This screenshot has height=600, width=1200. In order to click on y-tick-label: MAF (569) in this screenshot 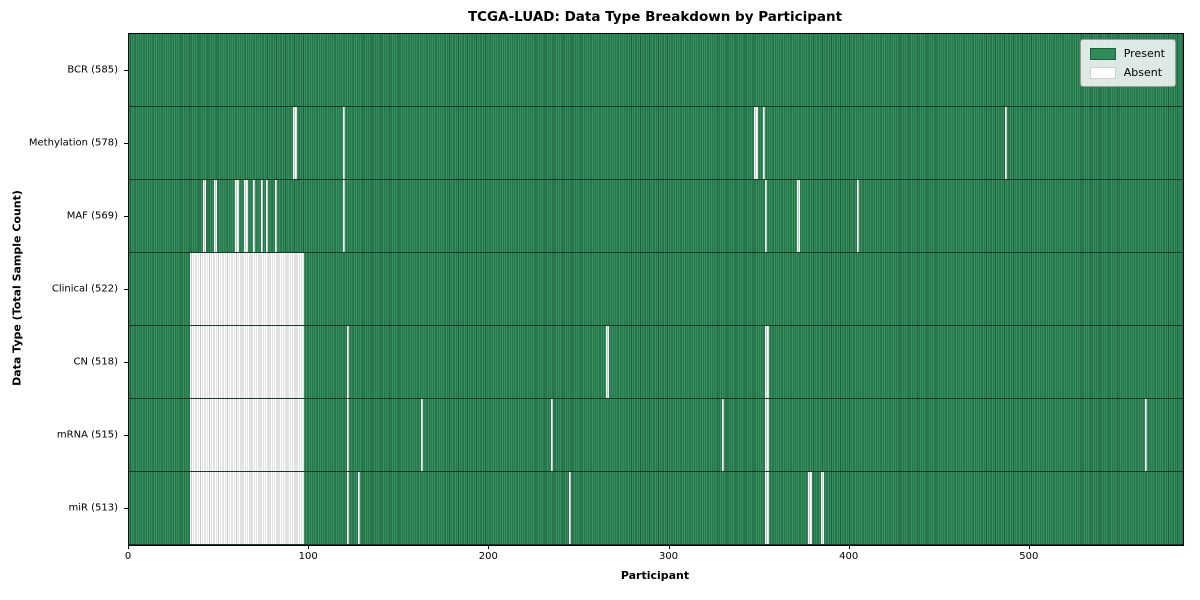, I will do `click(92, 215)`.